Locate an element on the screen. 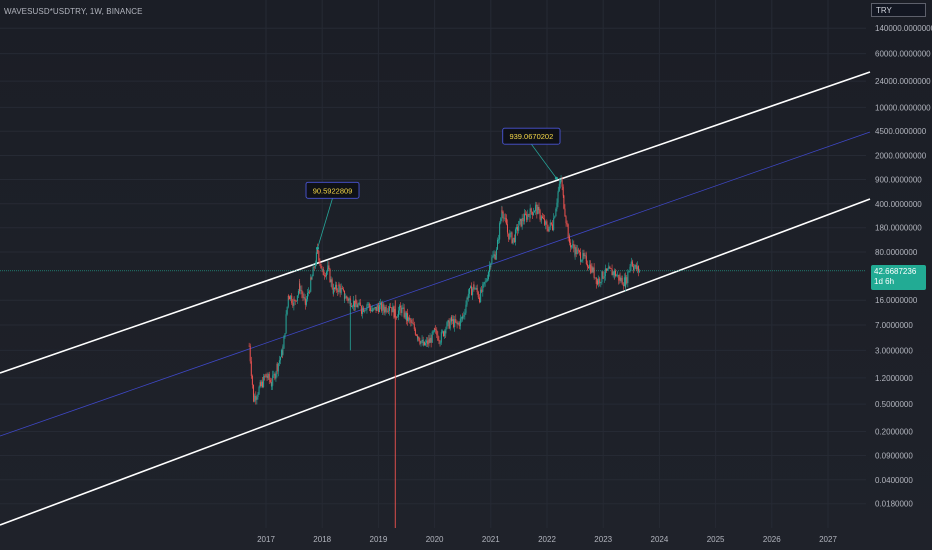 The width and height of the screenshot is (932, 550). currency-selector: TRY is located at coordinates (898, 10).